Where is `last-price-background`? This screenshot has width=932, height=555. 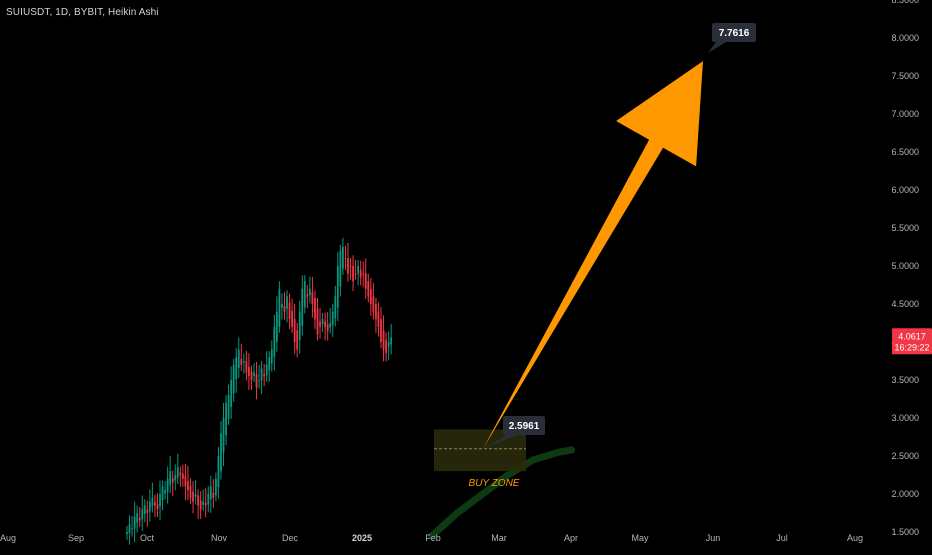
last-price-background is located at coordinates (912, 341).